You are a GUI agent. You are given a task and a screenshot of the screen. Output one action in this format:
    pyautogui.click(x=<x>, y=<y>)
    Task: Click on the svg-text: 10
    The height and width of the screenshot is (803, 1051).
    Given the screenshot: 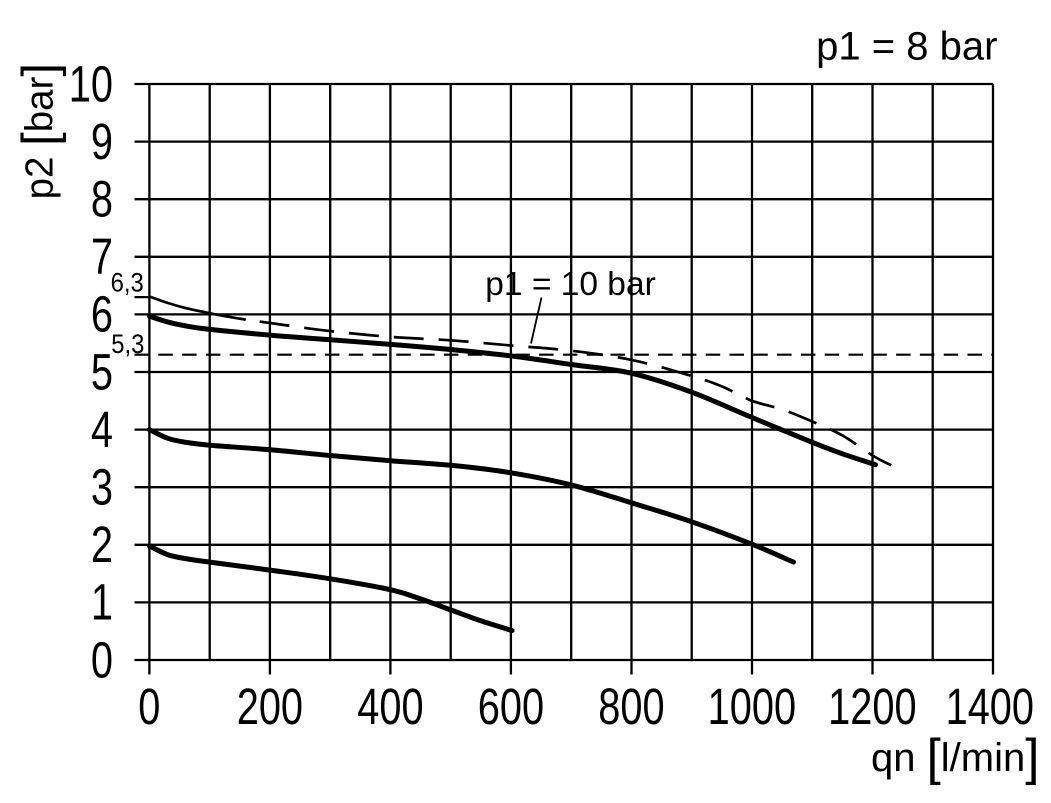 What is the action you would take?
    pyautogui.click(x=91, y=84)
    